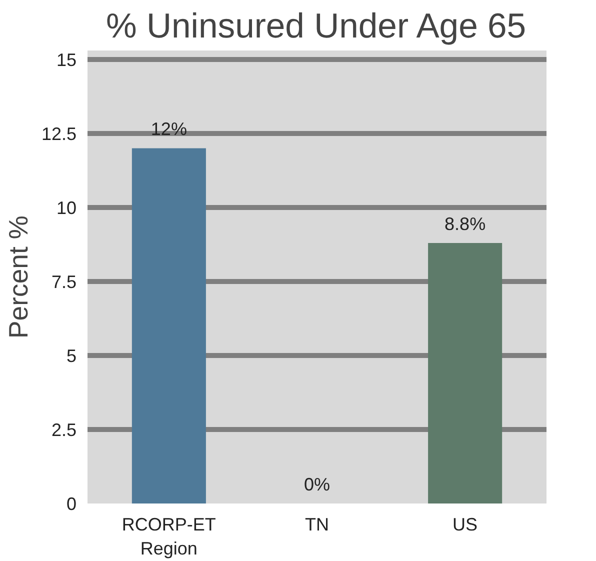  What do you see at coordinates (18, 277) in the screenshot?
I see `y-axis-title: Percent %` at bounding box center [18, 277].